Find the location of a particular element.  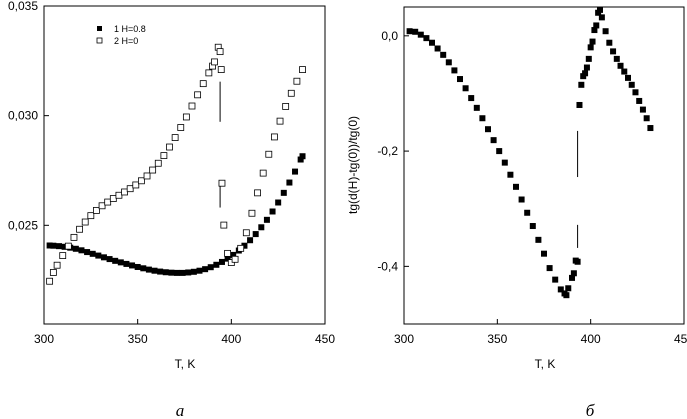

y-tick-label: -0,2 is located at coordinates (387, 151).